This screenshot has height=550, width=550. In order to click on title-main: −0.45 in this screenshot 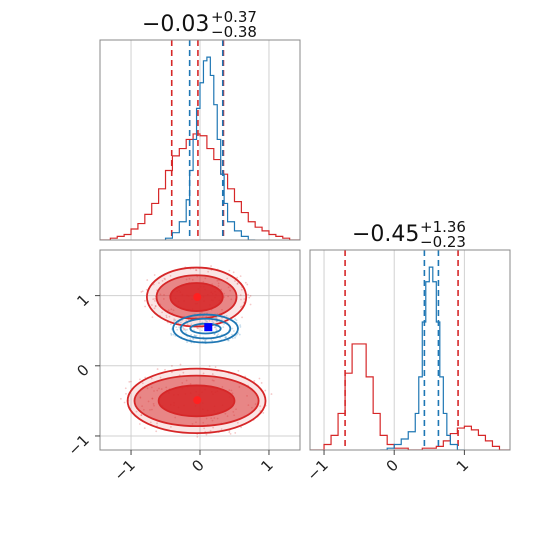, I will do `click(385, 234)`.